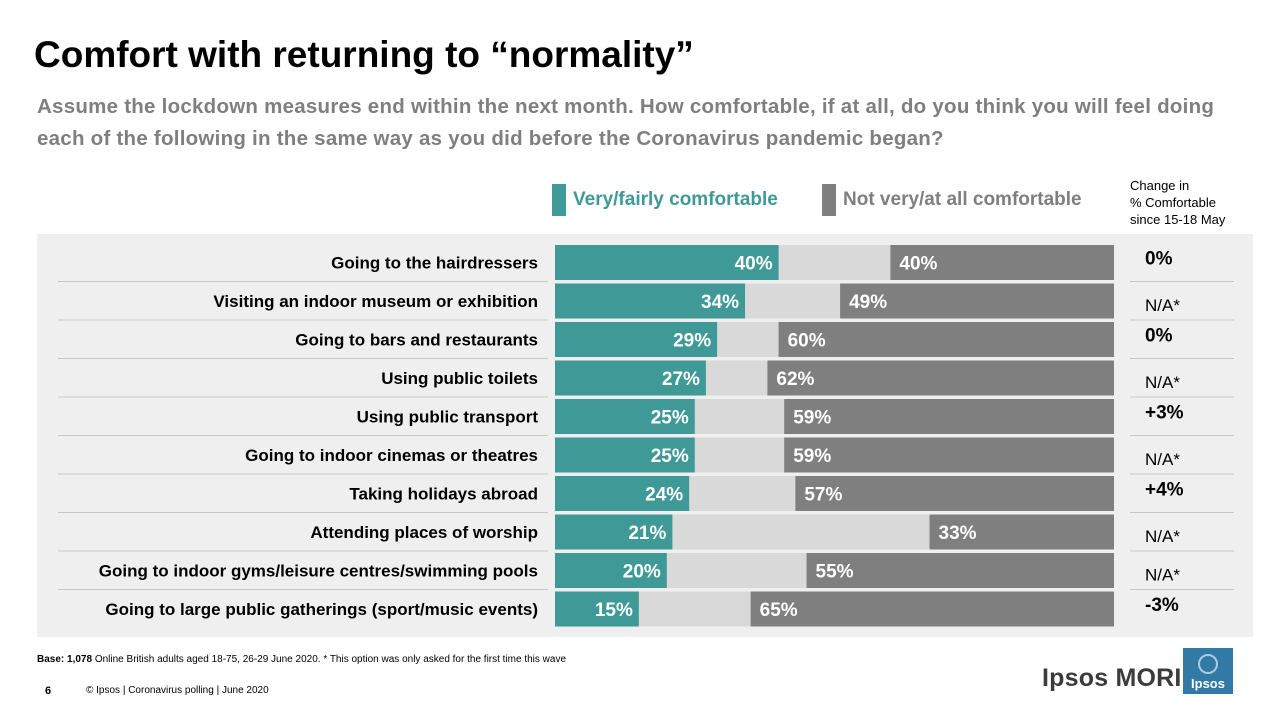  What do you see at coordinates (823, 495) in the screenshot?
I see `data-label-not-comfortable: 57%` at bounding box center [823, 495].